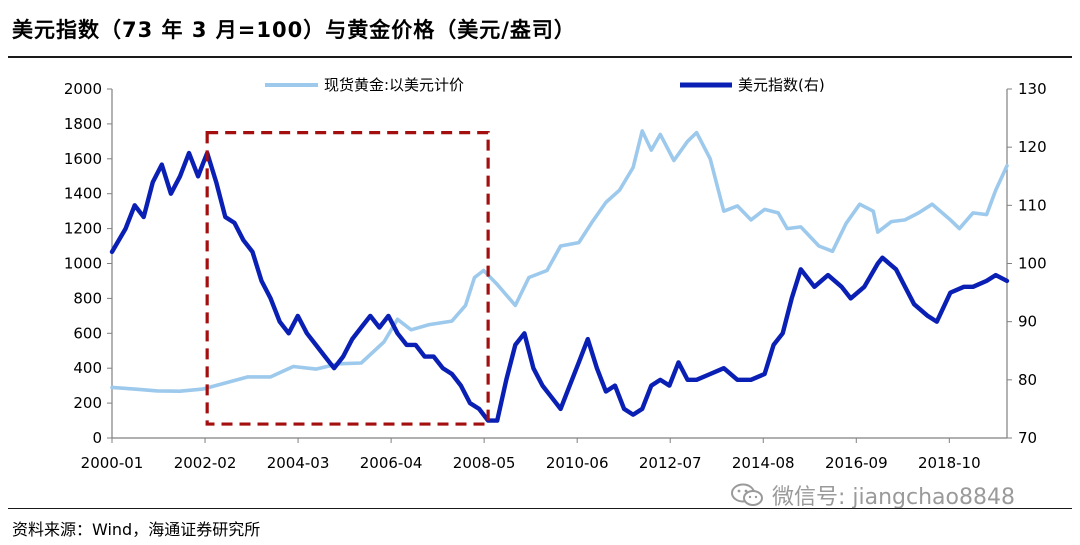  What do you see at coordinates (540, 57) in the screenshot?
I see `title-divider` at bounding box center [540, 57].